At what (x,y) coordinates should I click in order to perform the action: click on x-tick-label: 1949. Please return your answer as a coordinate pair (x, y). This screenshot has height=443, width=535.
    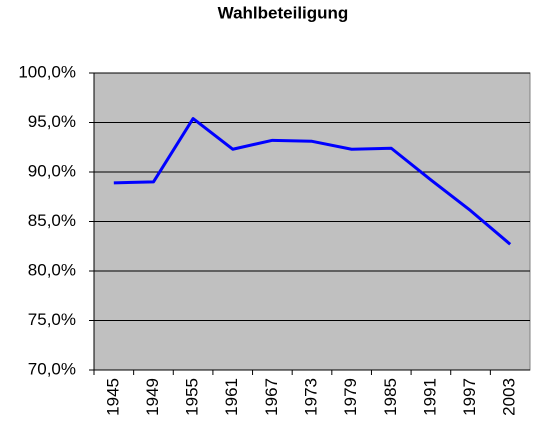
    Looking at the image, I should click on (152, 397).